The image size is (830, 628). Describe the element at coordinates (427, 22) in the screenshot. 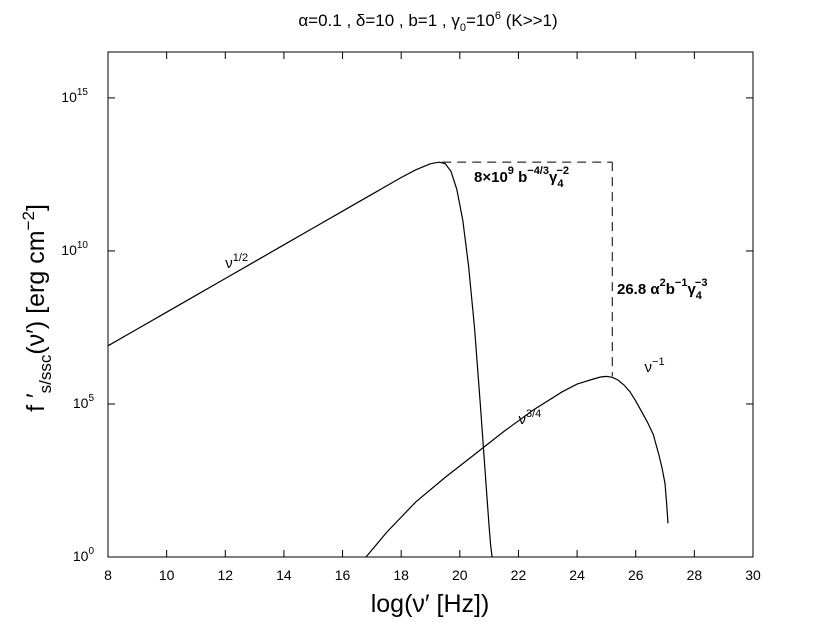

I see `chart-title: α=0.1 , δ=10 , b=1 , γ0=106 (K>>1)` at that location.